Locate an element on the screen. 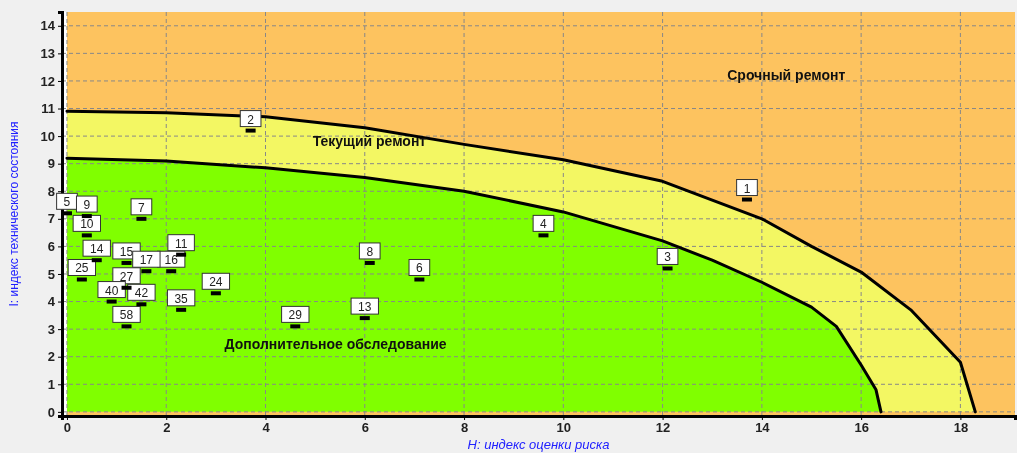 This screenshot has height=453, width=1017. annotation: 17 is located at coordinates (146, 260).